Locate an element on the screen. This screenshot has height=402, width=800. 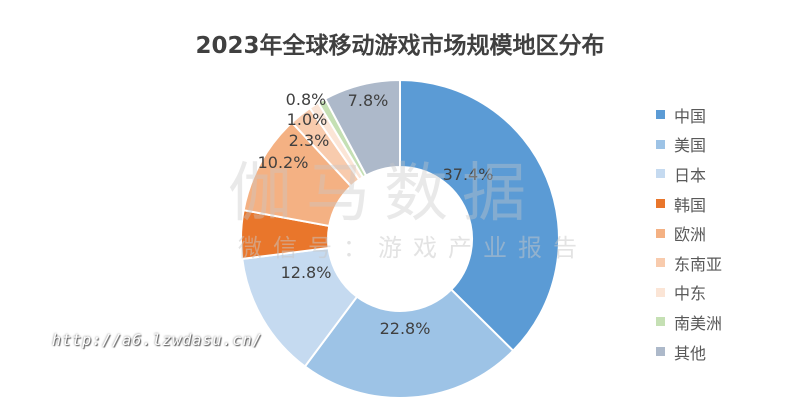
legend-item-6: 中东 is located at coordinates (689, 293).